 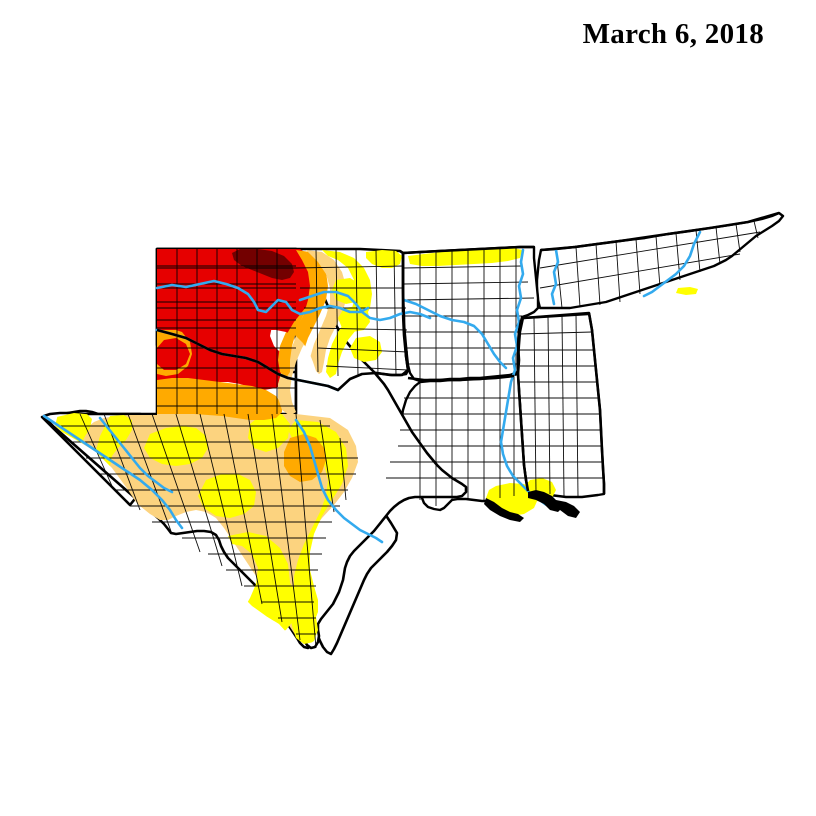 I want to click on tn-d0-yellow-sliver, so click(x=687, y=291).